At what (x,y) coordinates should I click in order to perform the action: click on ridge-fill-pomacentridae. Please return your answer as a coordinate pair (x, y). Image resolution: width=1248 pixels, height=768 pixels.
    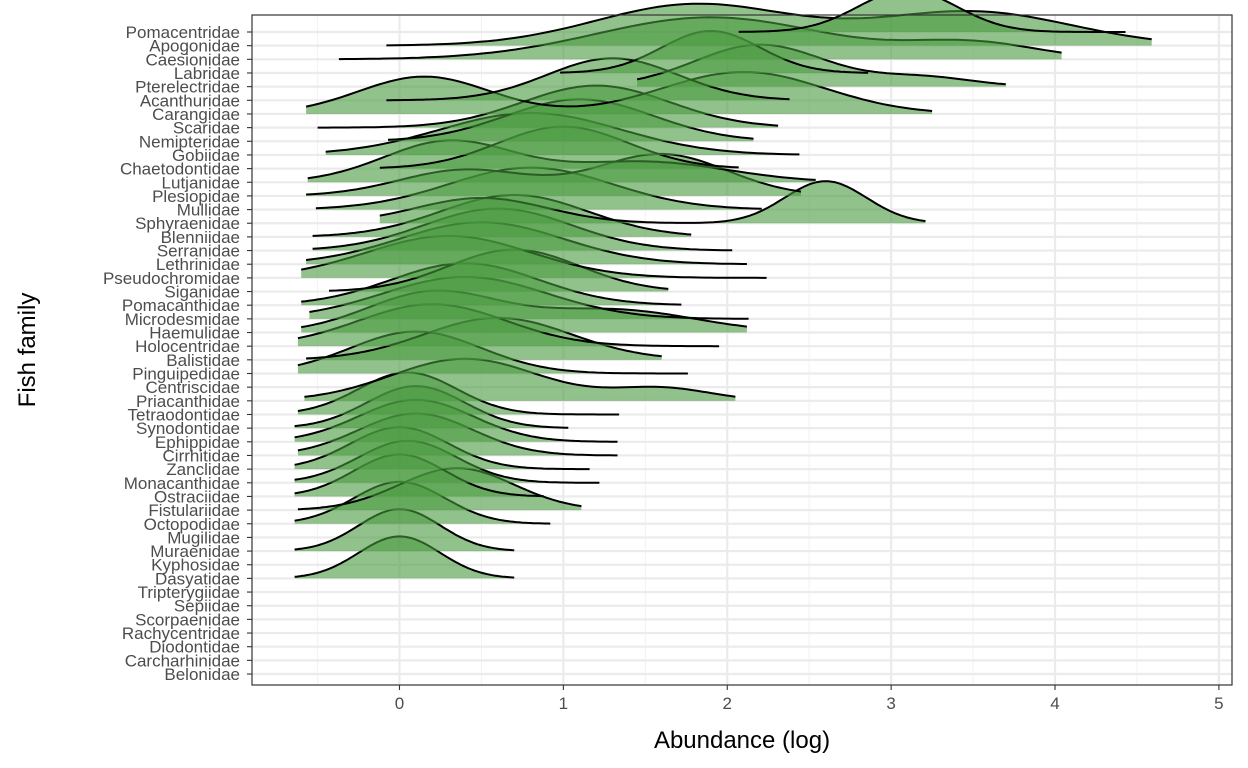
    Looking at the image, I should click on (932, 16).